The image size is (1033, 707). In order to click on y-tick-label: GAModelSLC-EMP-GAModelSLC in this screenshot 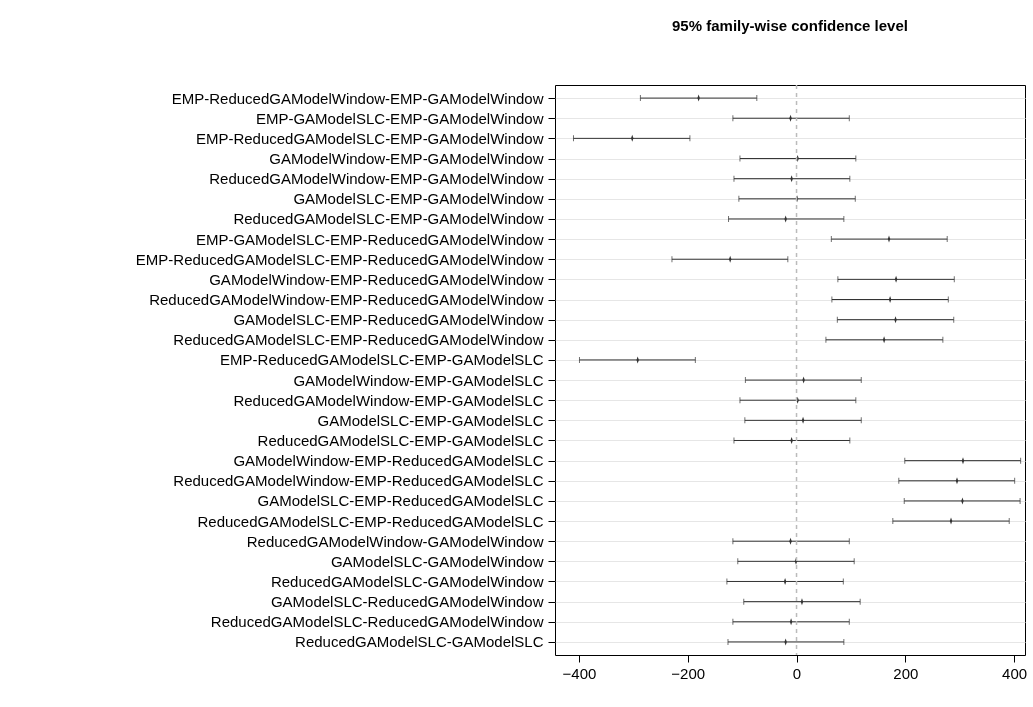, I will do `click(430, 420)`.